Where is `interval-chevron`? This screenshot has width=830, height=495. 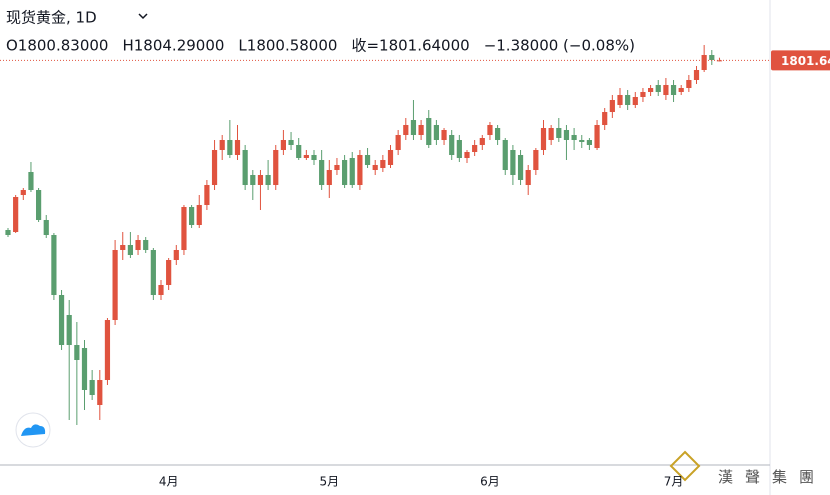
interval-chevron is located at coordinates (143, 16).